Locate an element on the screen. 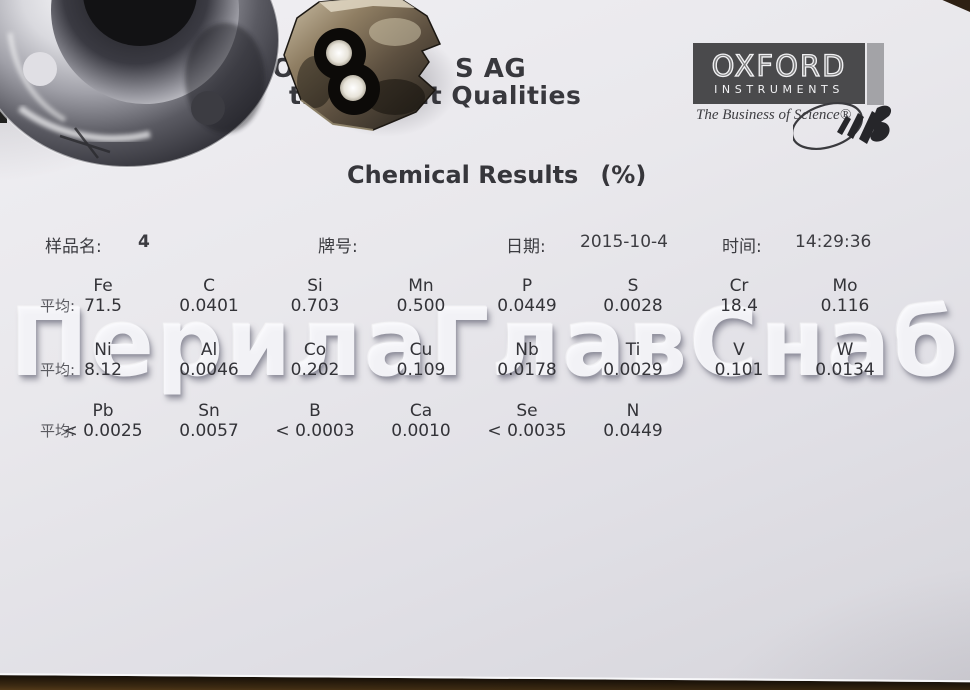 This screenshot has width=970, height=690. letterhead-line1-right: S AG is located at coordinates (491, 69).